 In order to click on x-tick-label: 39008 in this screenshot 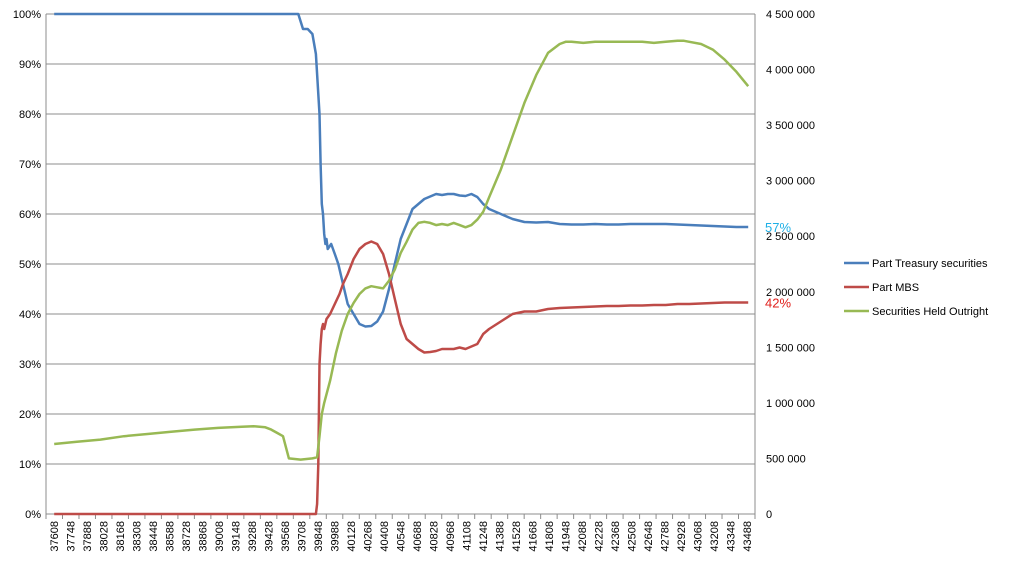, I will do `click(220, 536)`.